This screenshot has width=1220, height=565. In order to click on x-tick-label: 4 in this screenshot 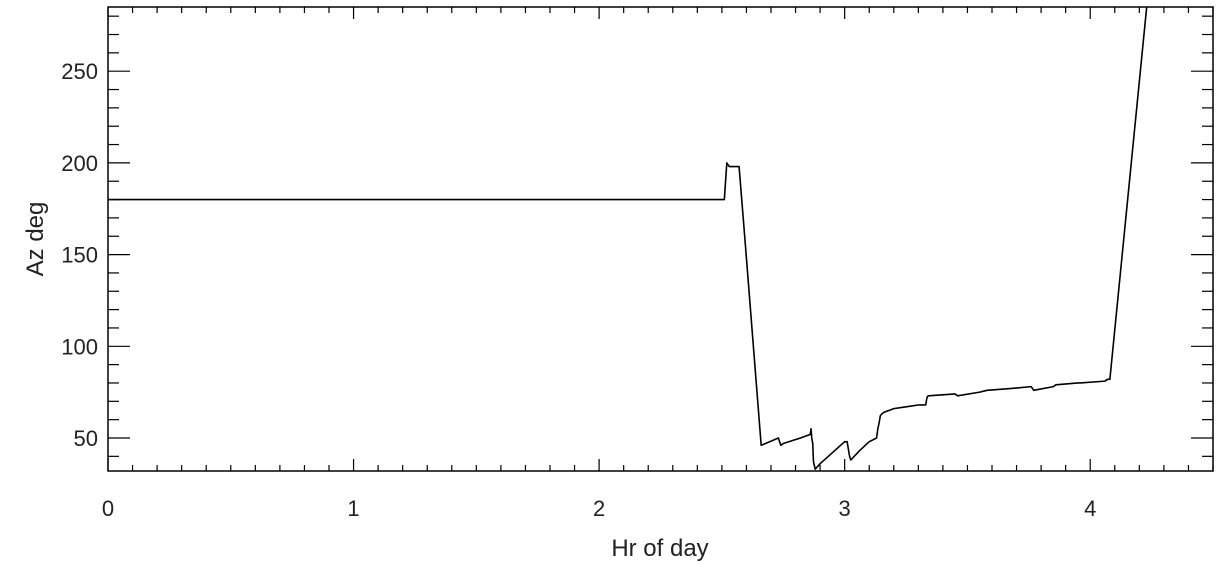, I will do `click(1090, 508)`.